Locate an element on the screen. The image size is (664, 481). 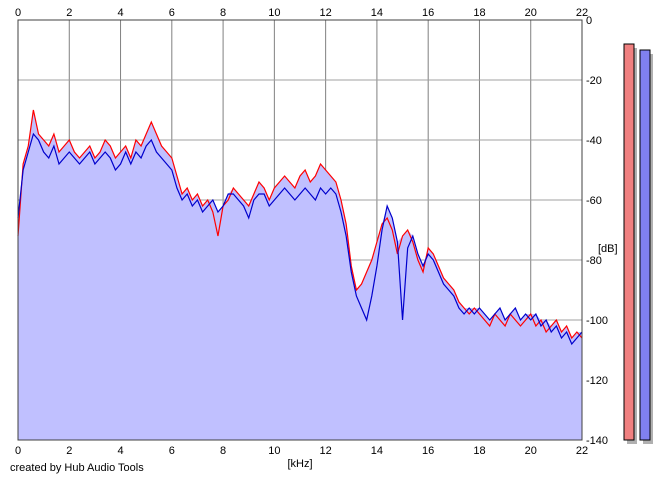
x-tick-label-bottom: 6 is located at coordinates (172, 451).